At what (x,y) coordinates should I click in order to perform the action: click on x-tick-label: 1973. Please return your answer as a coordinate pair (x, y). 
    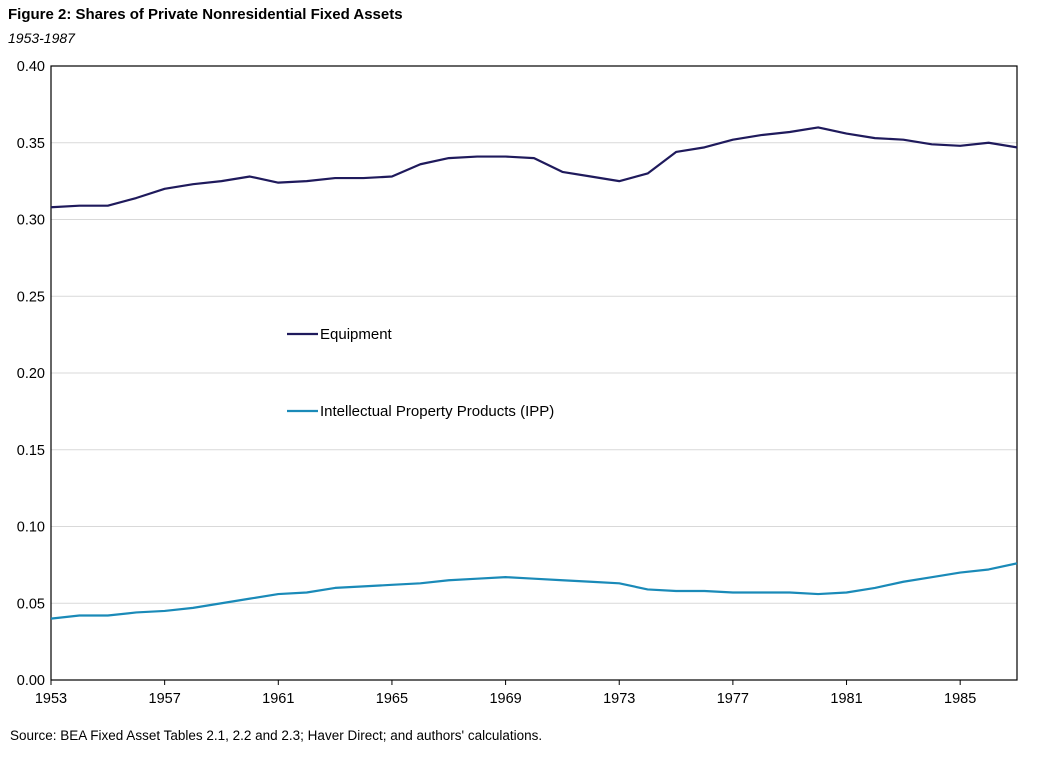
    Looking at the image, I should click on (619, 699).